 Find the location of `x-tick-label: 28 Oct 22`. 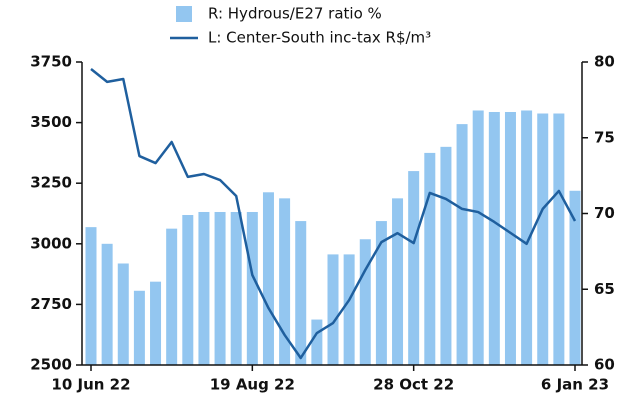

x-tick-label: 28 Oct 22 is located at coordinates (413, 385).